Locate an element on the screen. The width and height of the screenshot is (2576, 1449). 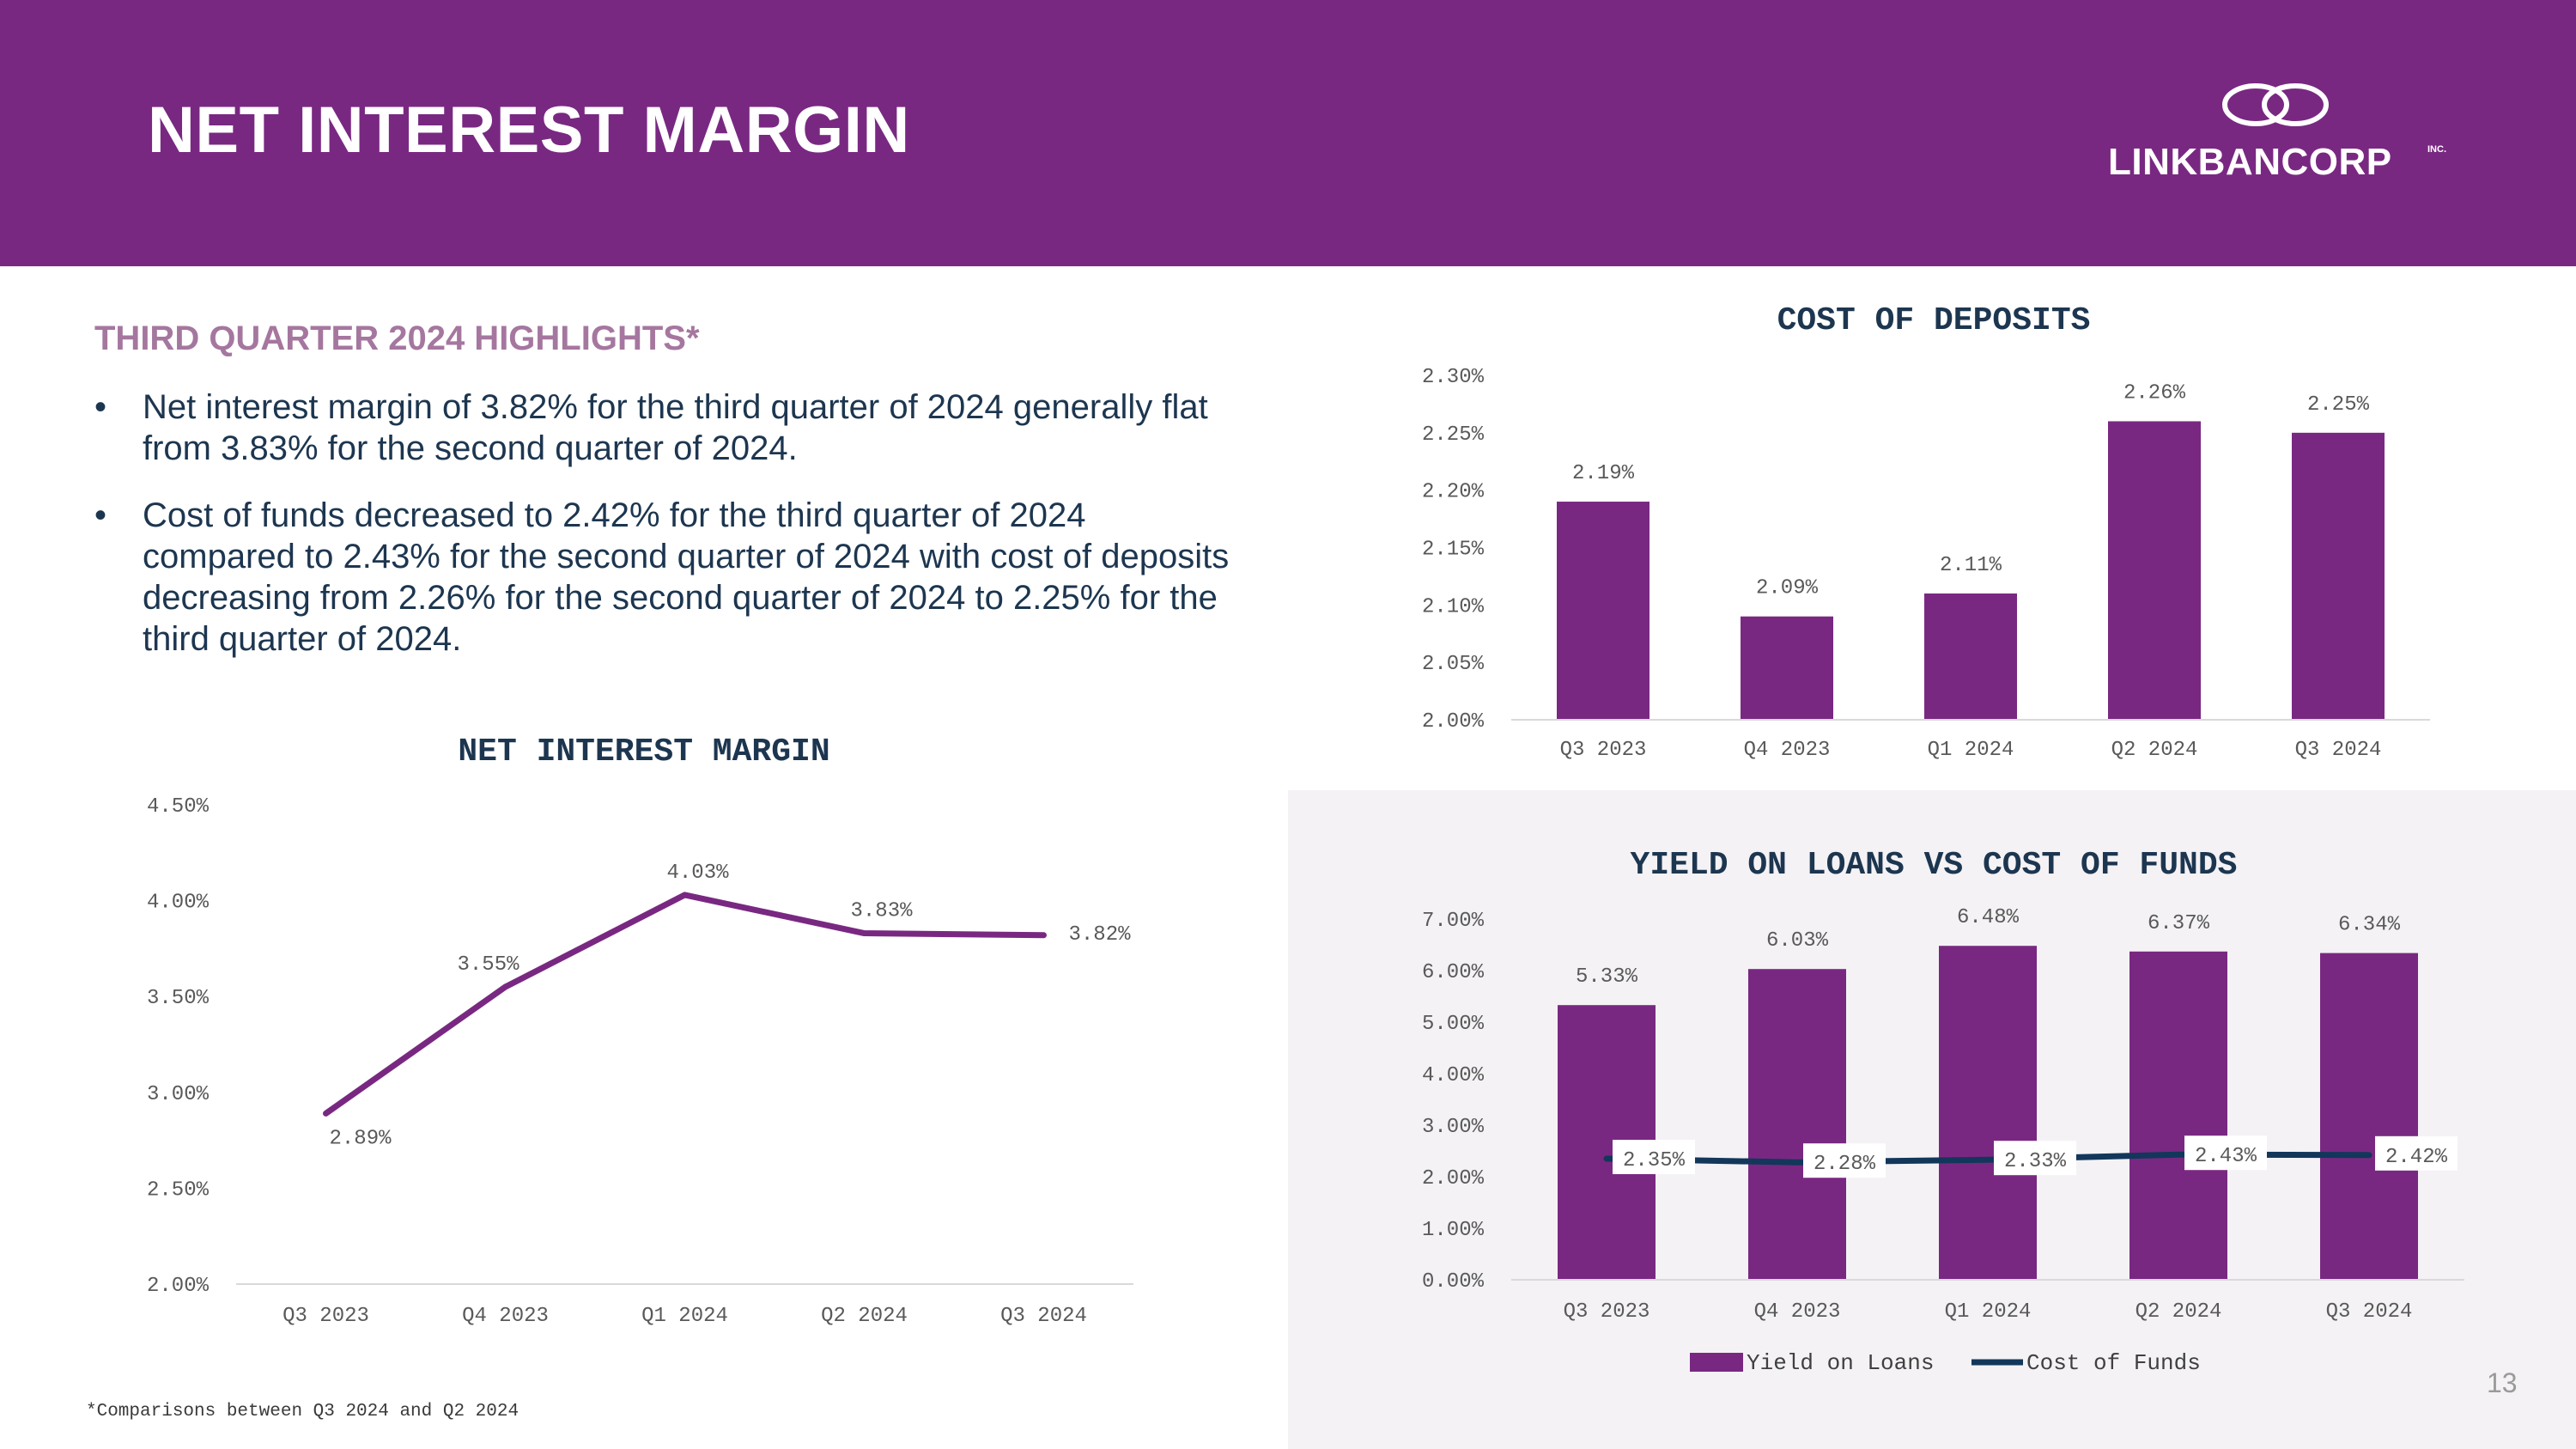
yield-y-tick-label: 4.00% is located at coordinates (1453, 1075).